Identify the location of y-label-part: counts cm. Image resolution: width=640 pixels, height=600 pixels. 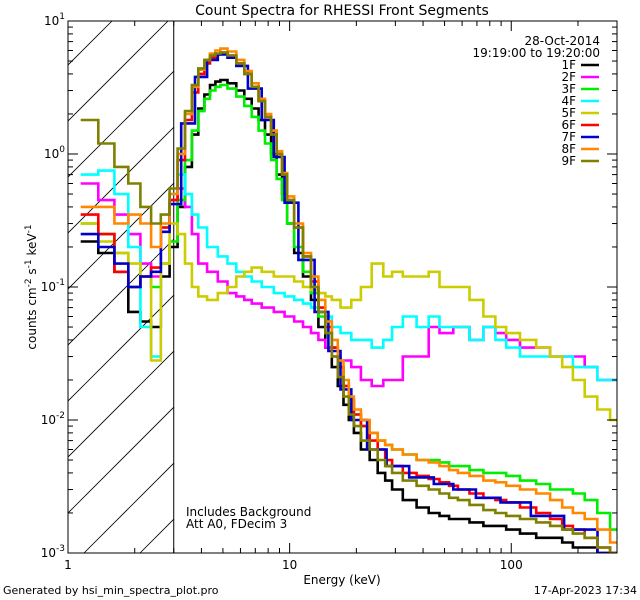
(32, 318).